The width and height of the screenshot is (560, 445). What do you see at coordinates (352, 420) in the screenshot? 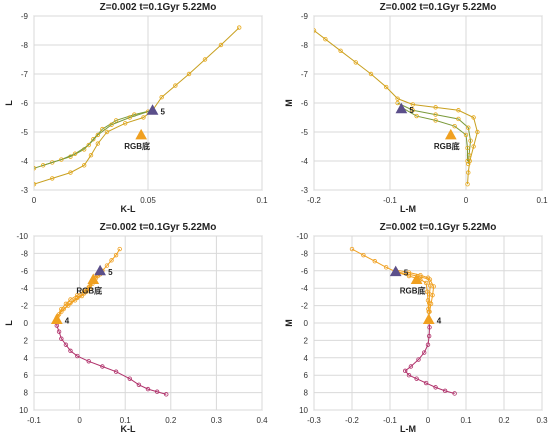
I see `x-tick-label: -0.2` at bounding box center [352, 420].